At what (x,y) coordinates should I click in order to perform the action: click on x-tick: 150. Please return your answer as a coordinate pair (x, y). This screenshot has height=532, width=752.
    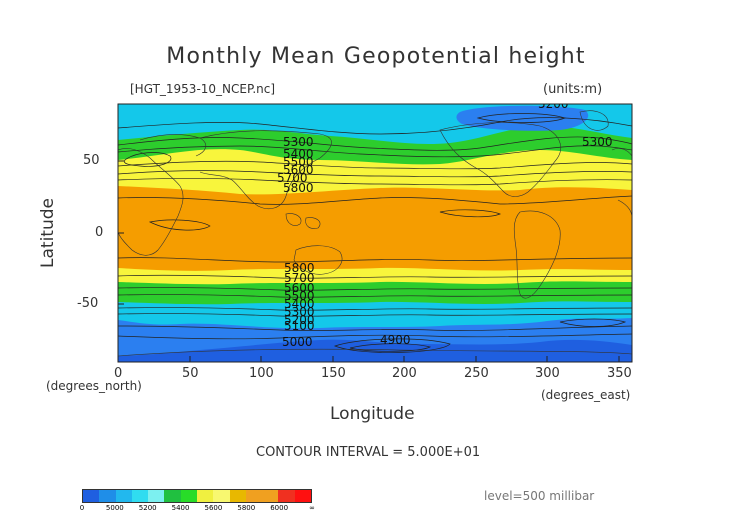
    Looking at the image, I should click on (333, 373).